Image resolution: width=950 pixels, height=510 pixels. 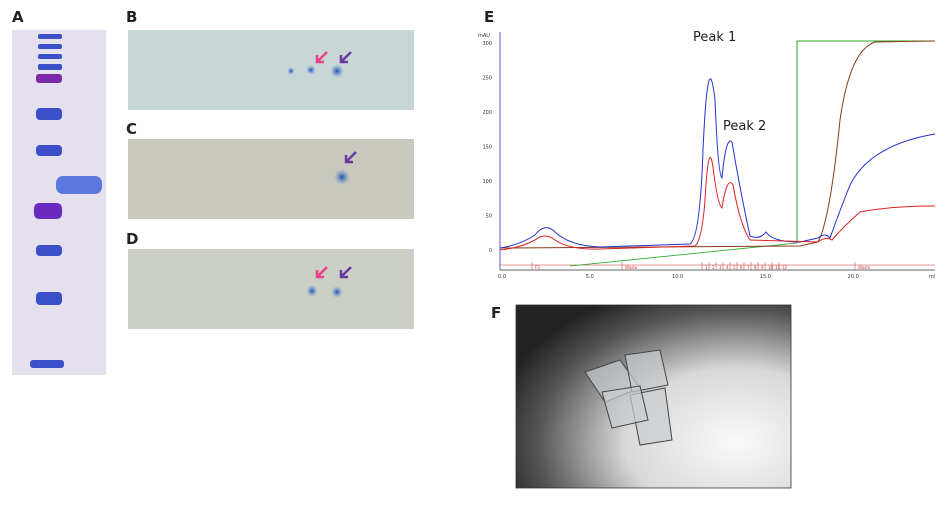 I want to click on panel-label: A, so click(x=18, y=17).